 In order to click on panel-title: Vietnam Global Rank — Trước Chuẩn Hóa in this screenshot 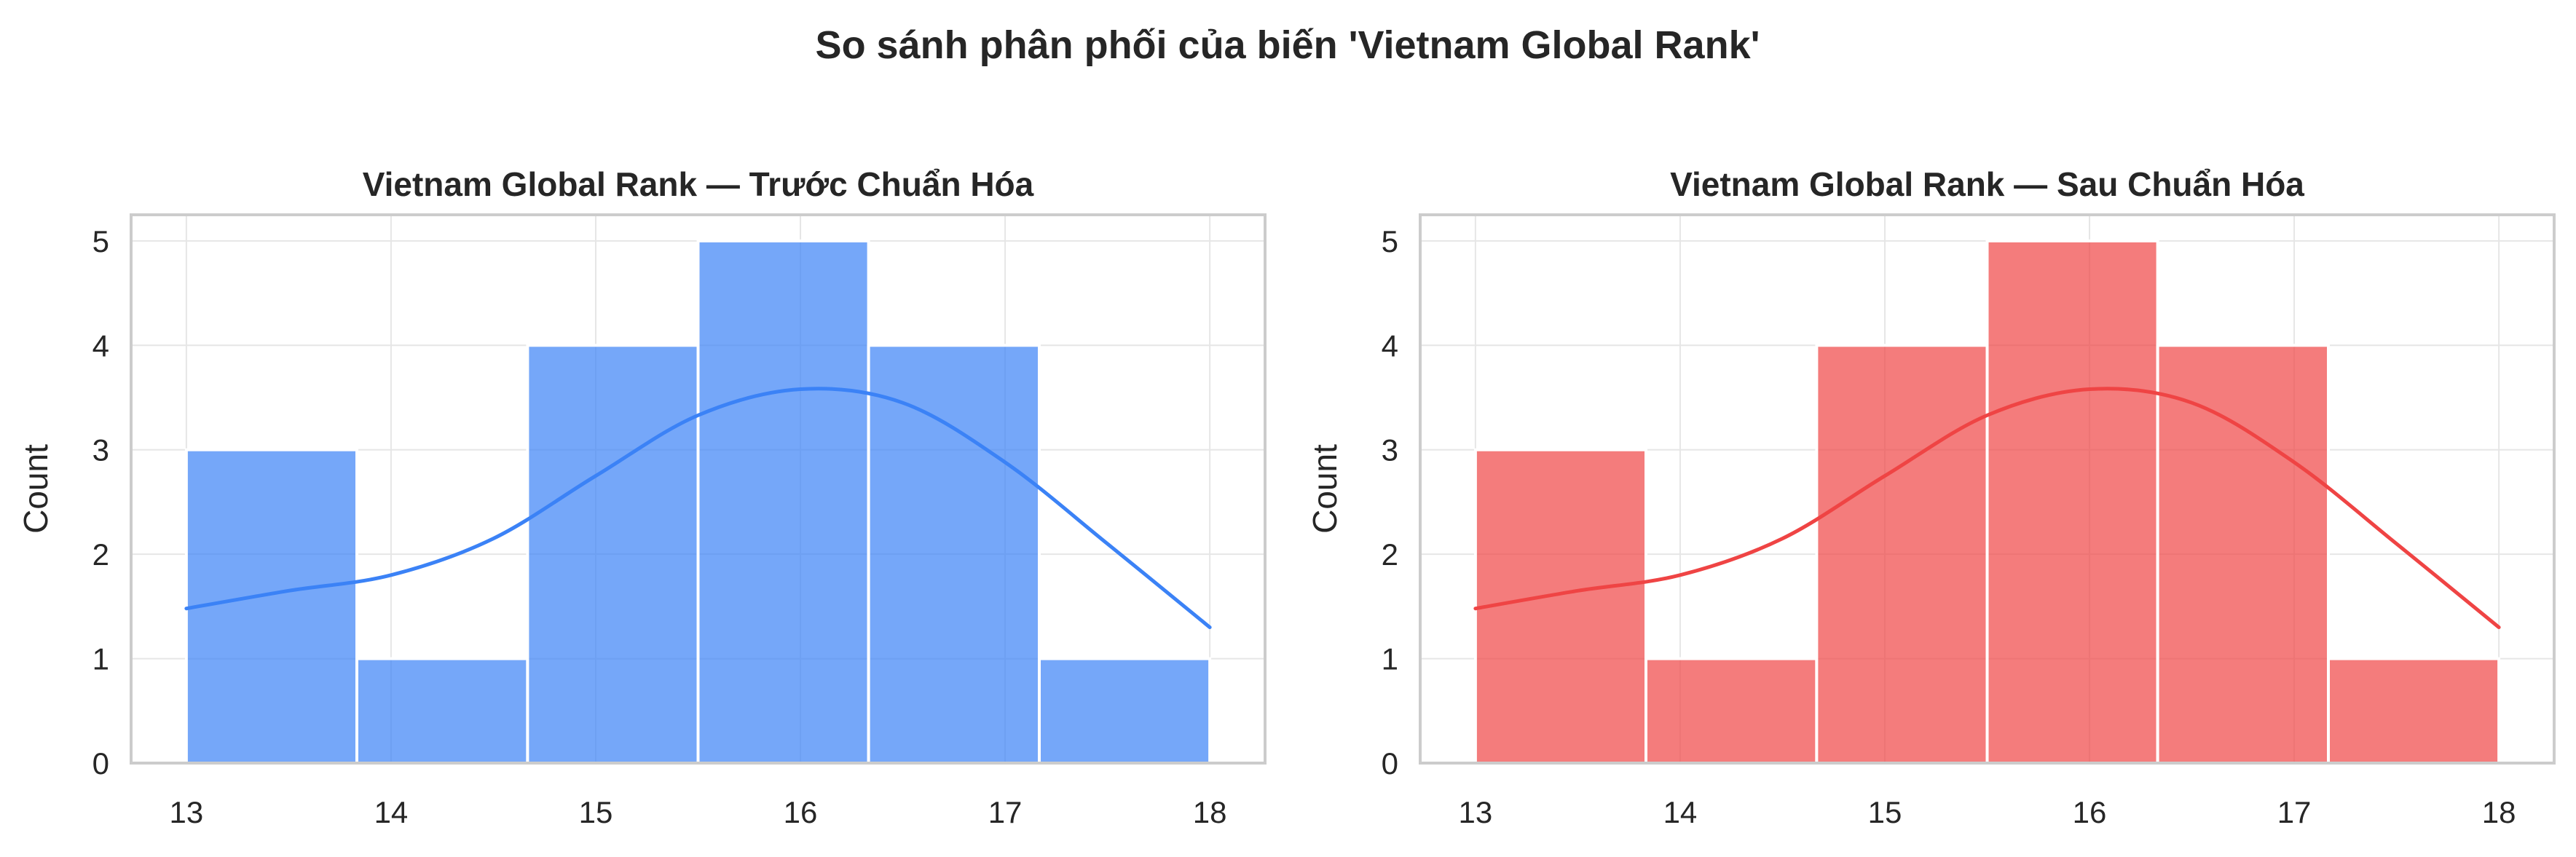, I will do `click(698, 184)`.